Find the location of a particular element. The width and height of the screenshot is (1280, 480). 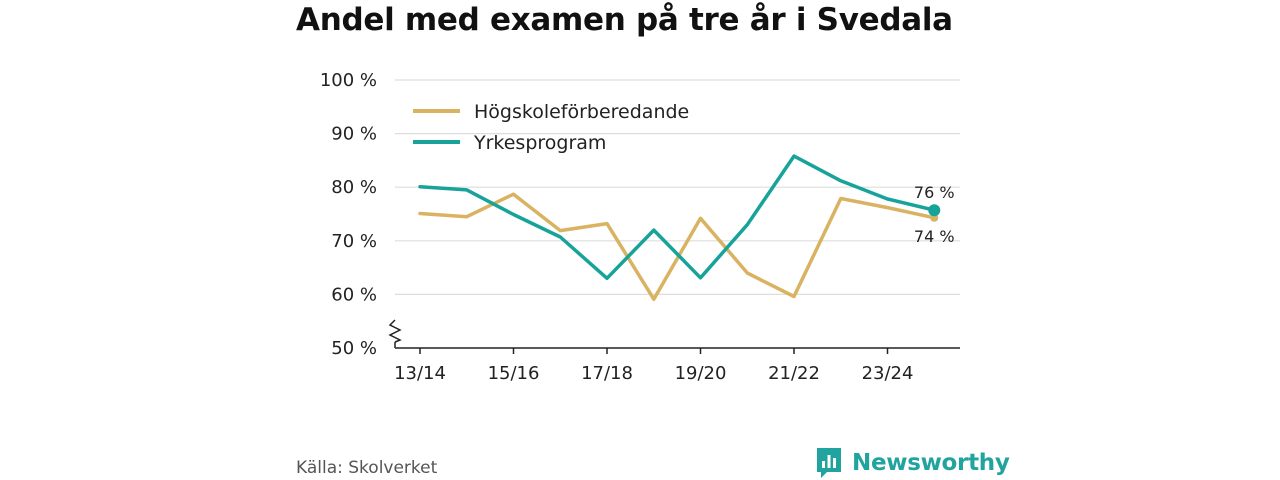

x-axis-ticks: 13/14 15/16 17/18 19/20 21/22 23/24 is located at coordinates (653, 366).